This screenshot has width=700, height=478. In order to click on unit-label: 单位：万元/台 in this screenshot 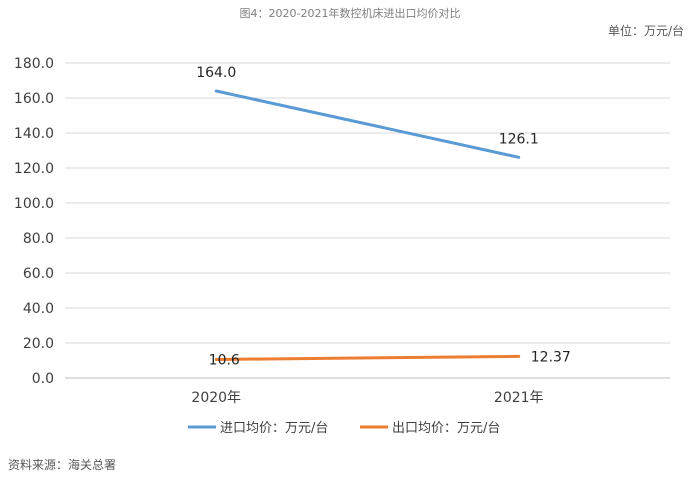, I will do `click(645, 31)`.